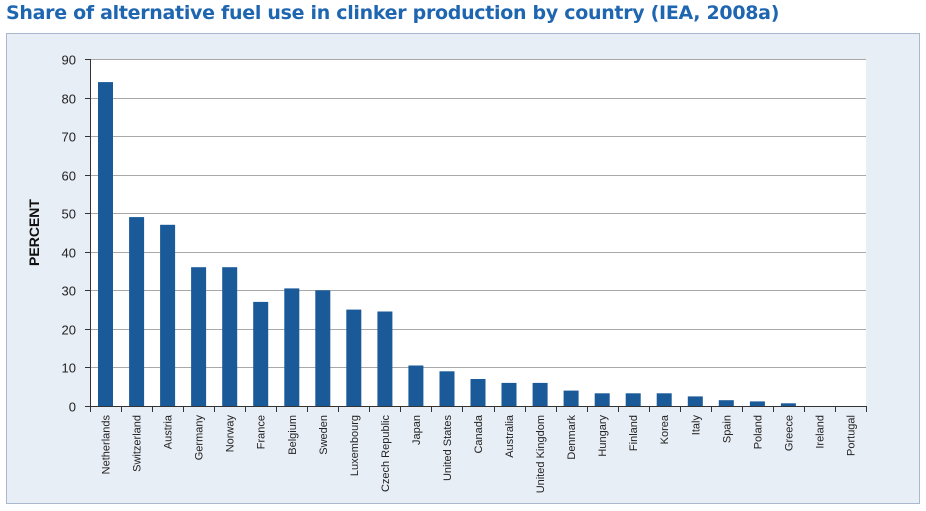  What do you see at coordinates (69, 253) in the screenshot?
I see `y-tick-label: 40` at bounding box center [69, 253].